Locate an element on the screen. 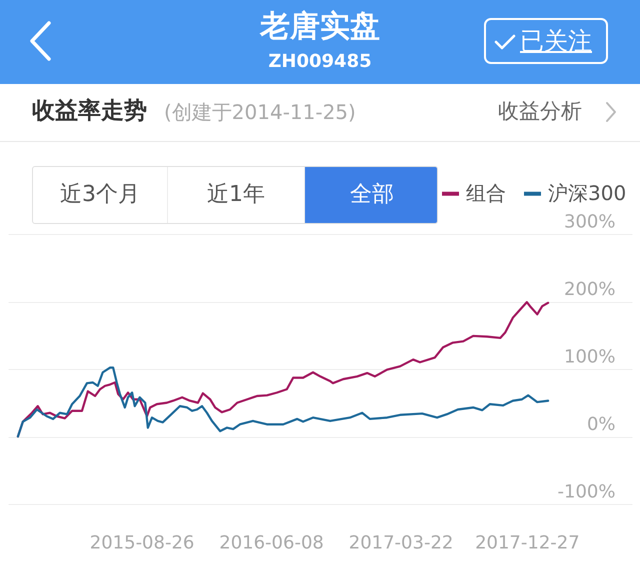  tab-bar: 近3个月 近1年 全部 is located at coordinates (235, 195).